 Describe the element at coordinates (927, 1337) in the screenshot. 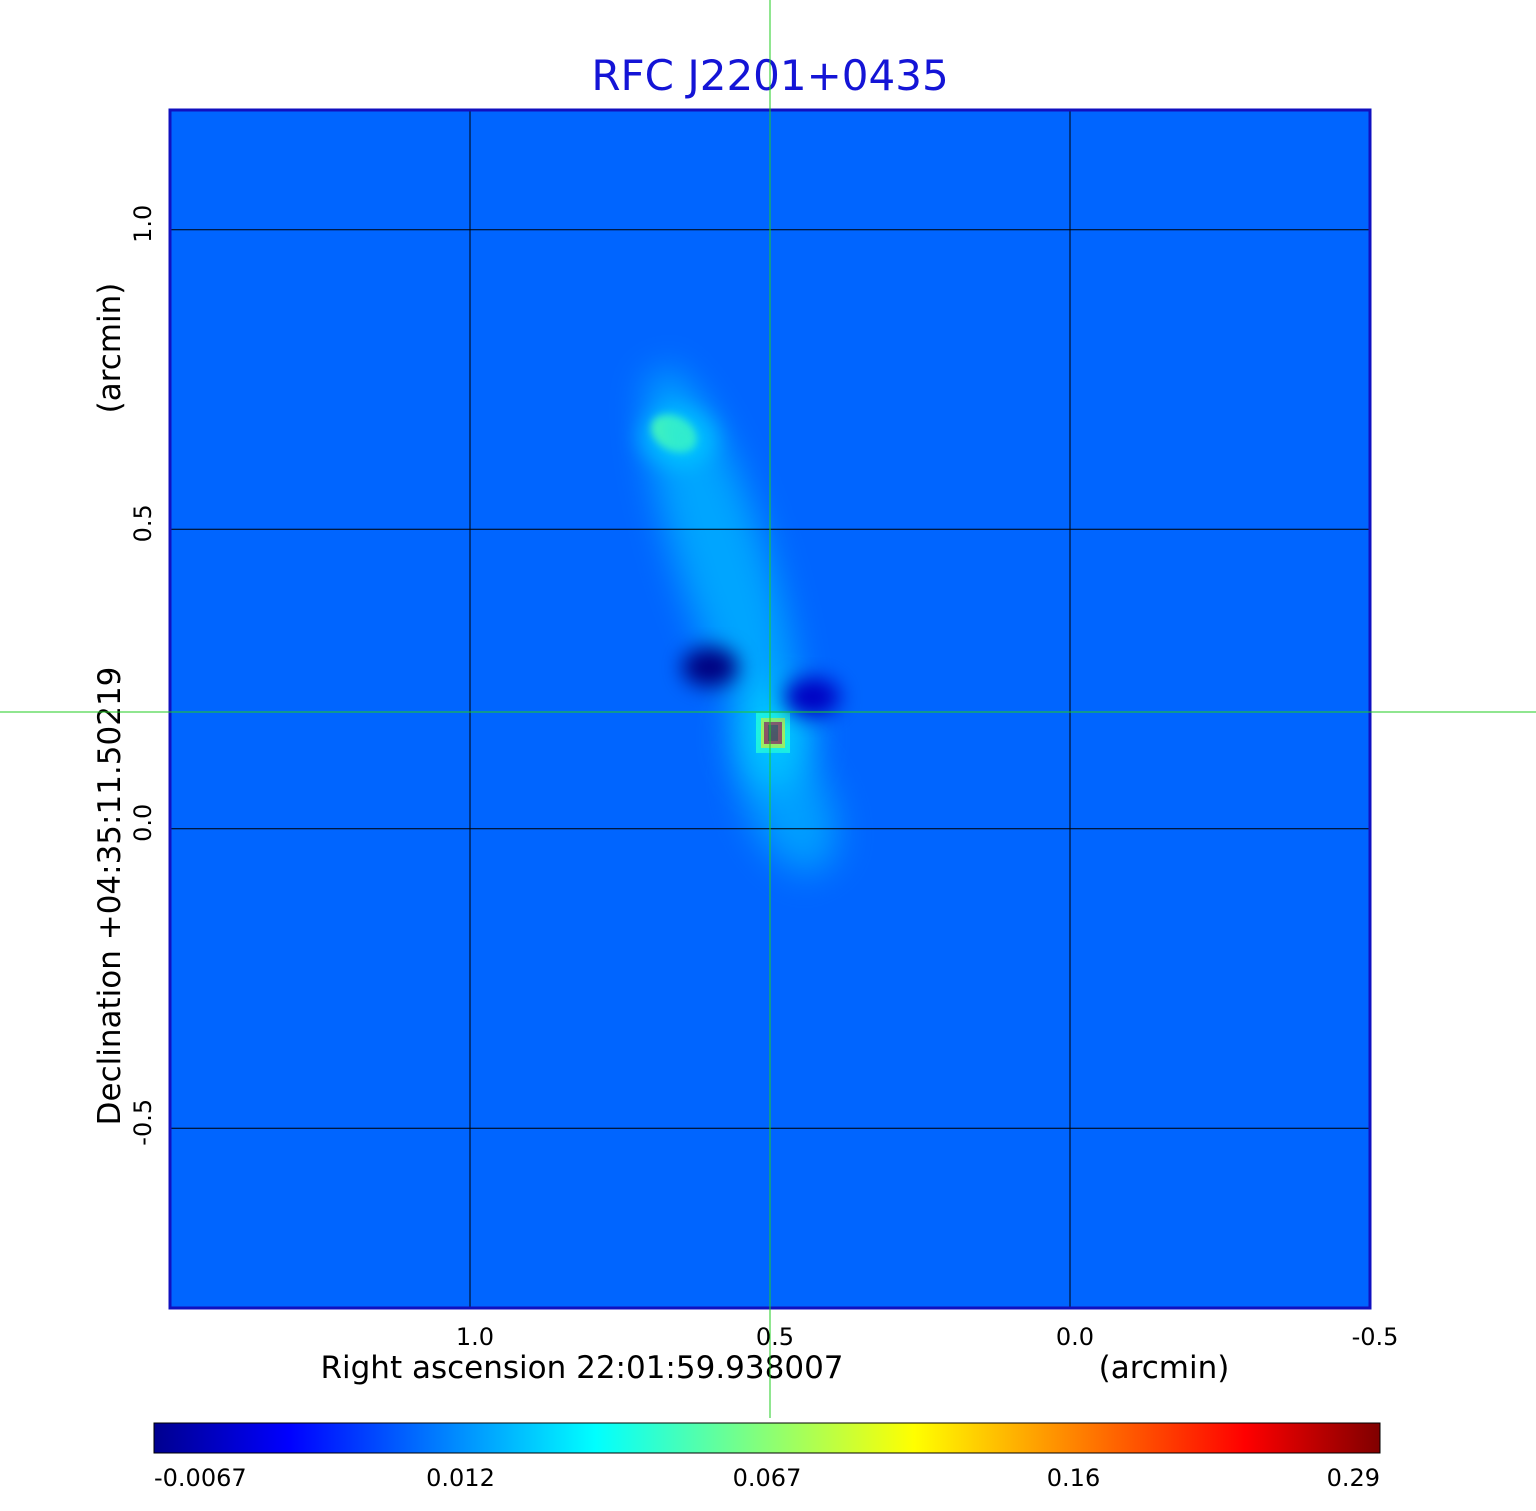

I see `x-axis-ticks: 1.0 0.5 0.0 -0.5` at that location.